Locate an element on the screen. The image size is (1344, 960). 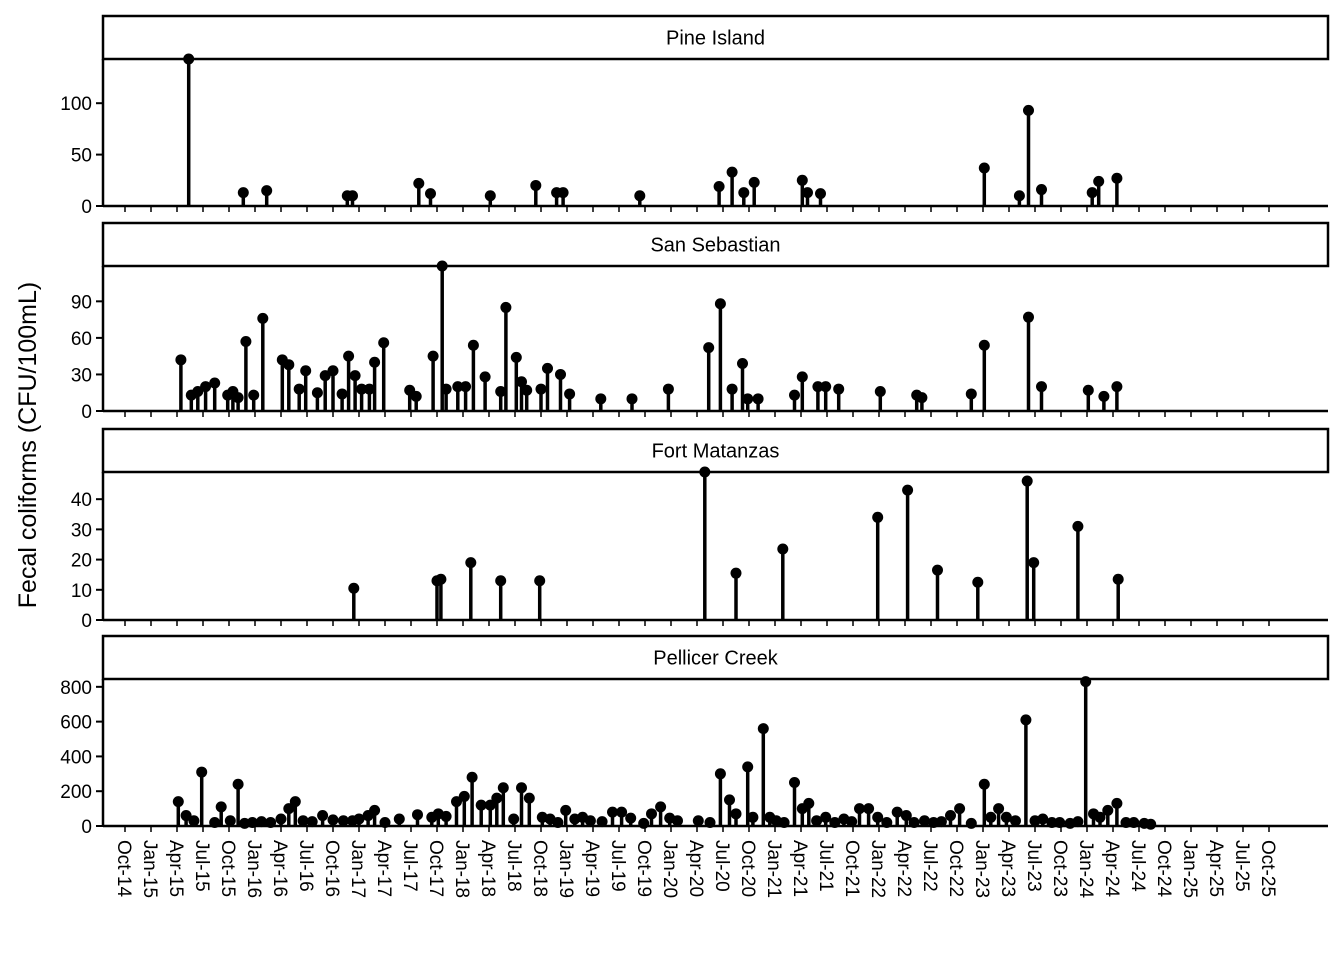
strip-label: Pellicer Creek is located at coordinates (715, 659).